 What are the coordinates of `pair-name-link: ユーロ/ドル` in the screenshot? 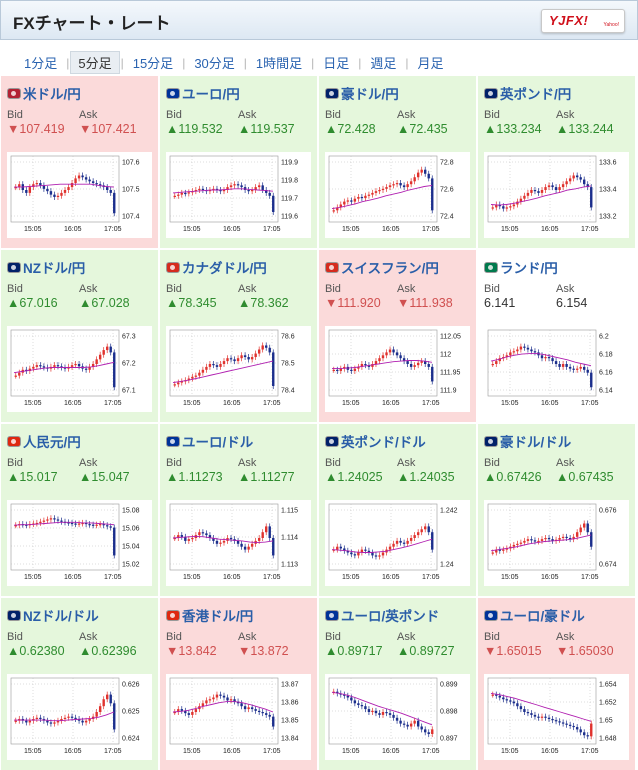 It's located at (218, 442).